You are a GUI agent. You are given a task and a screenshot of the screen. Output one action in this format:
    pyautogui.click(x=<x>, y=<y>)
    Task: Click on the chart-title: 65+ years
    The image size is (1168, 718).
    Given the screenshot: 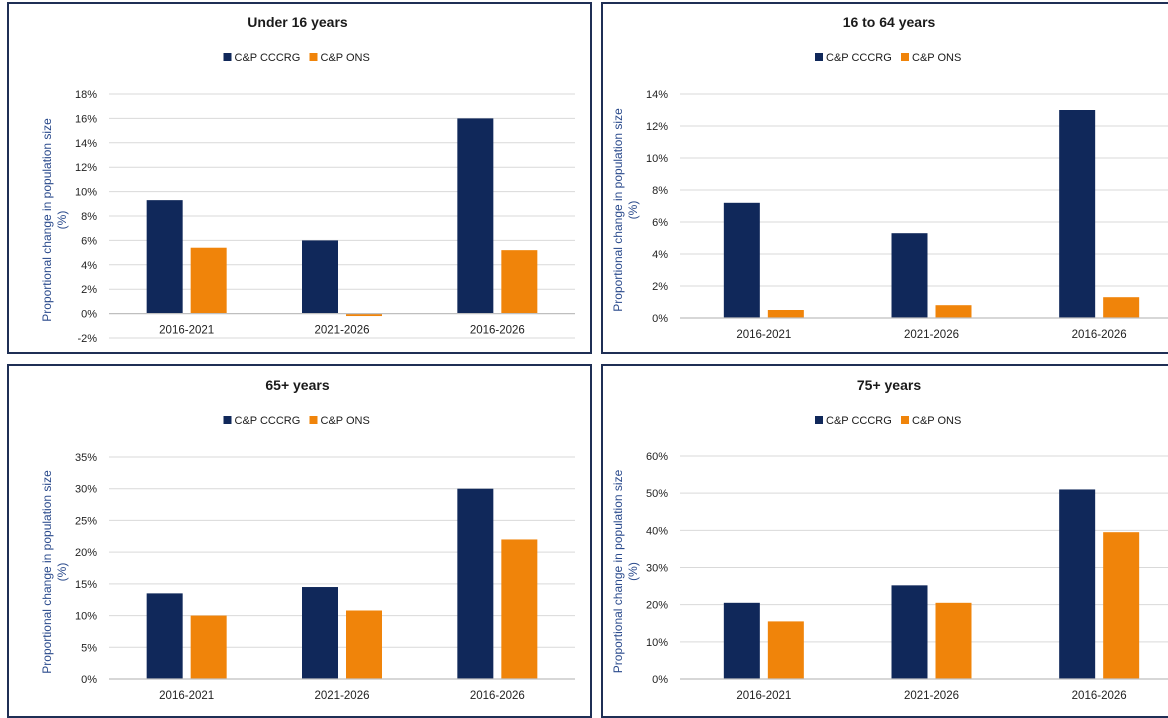 What is the action you would take?
    pyautogui.click(x=297, y=385)
    